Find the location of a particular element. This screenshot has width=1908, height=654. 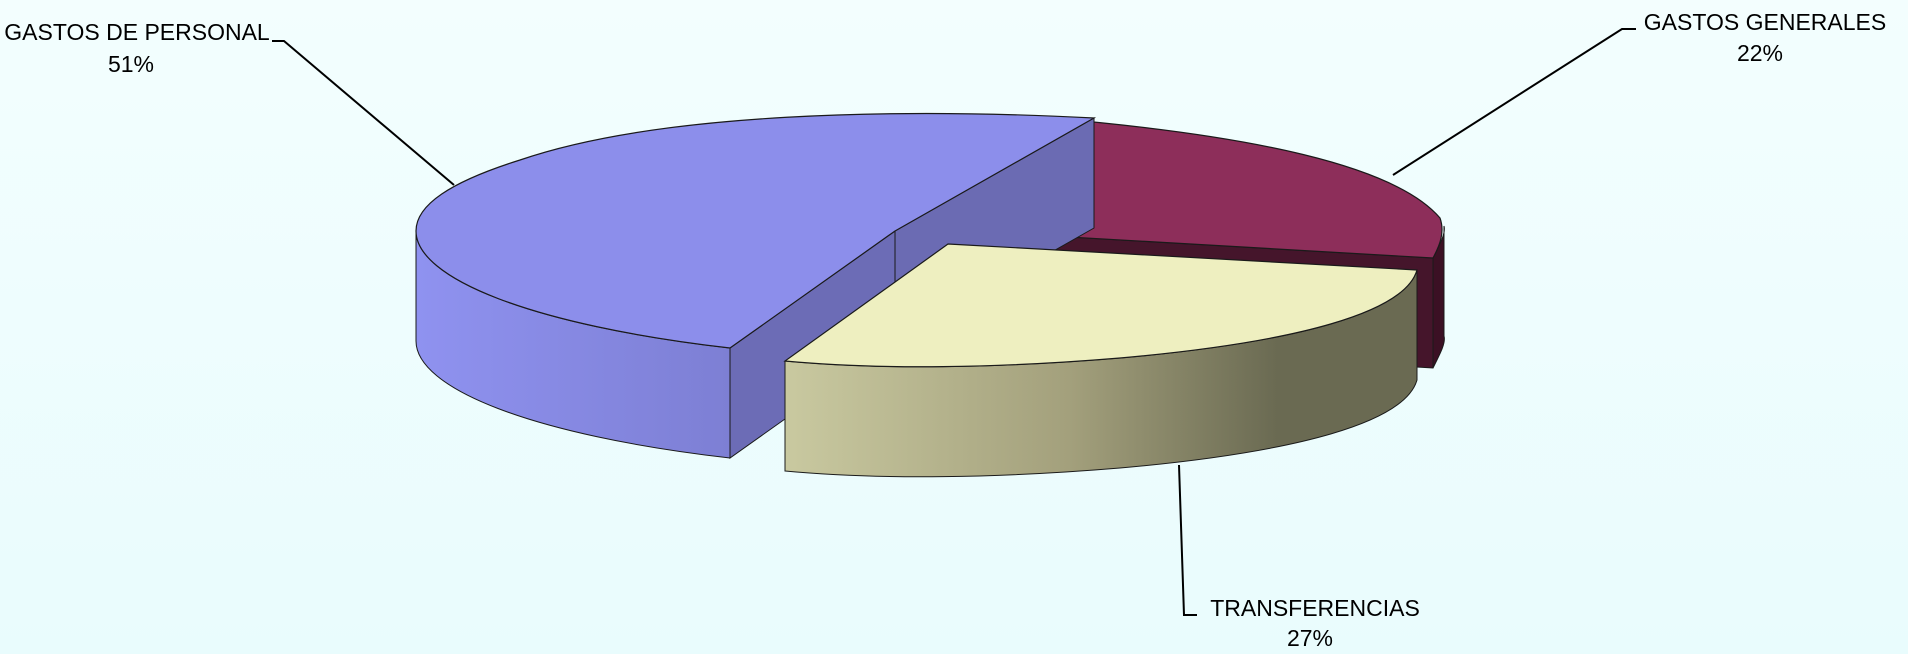

slice-gastos-de-personal-top is located at coordinates (756, 230).